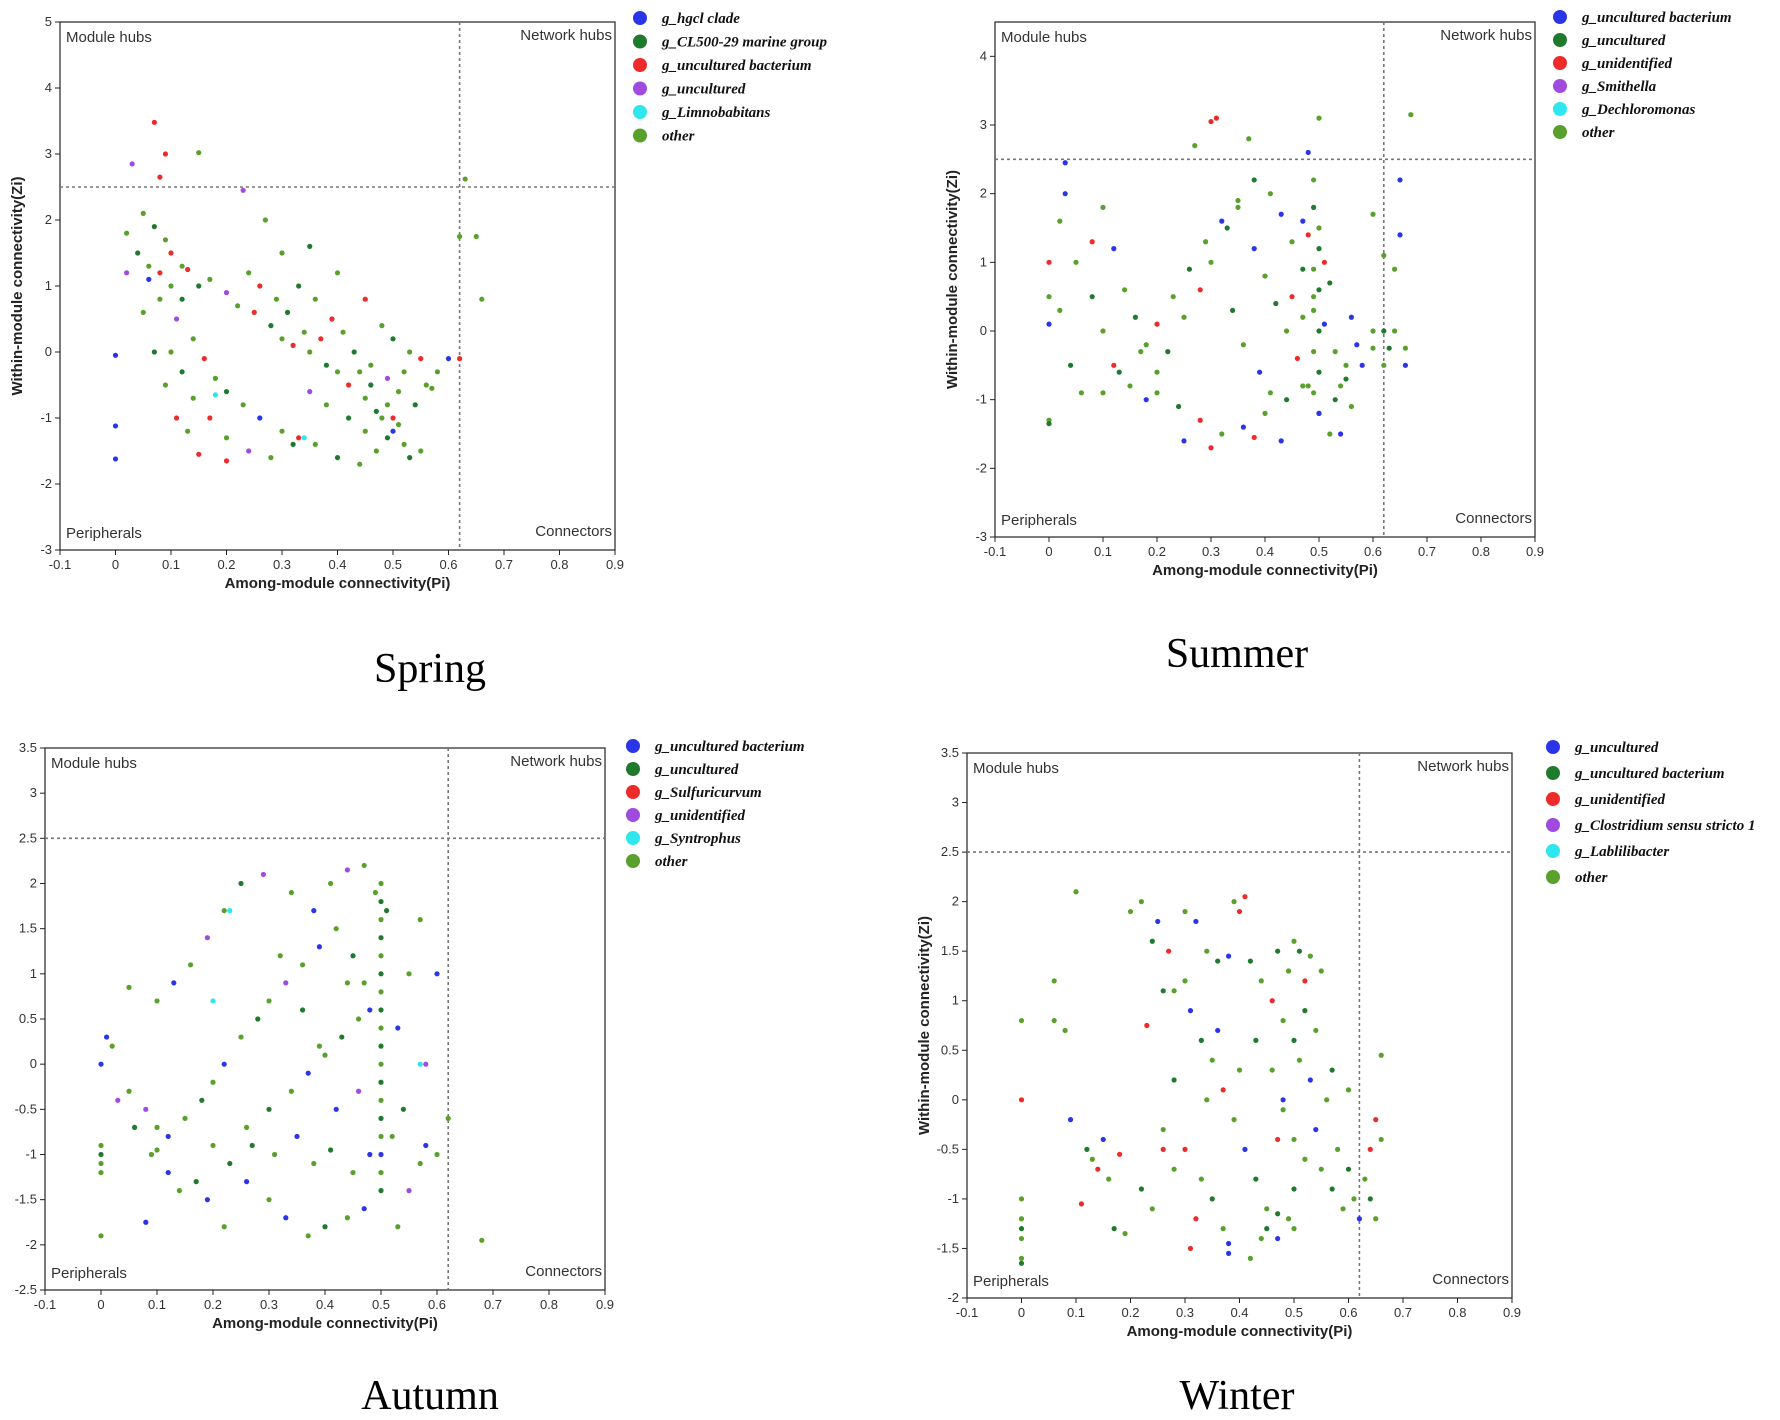  I want to click on y-tick-label: -1, so click(46, 417).